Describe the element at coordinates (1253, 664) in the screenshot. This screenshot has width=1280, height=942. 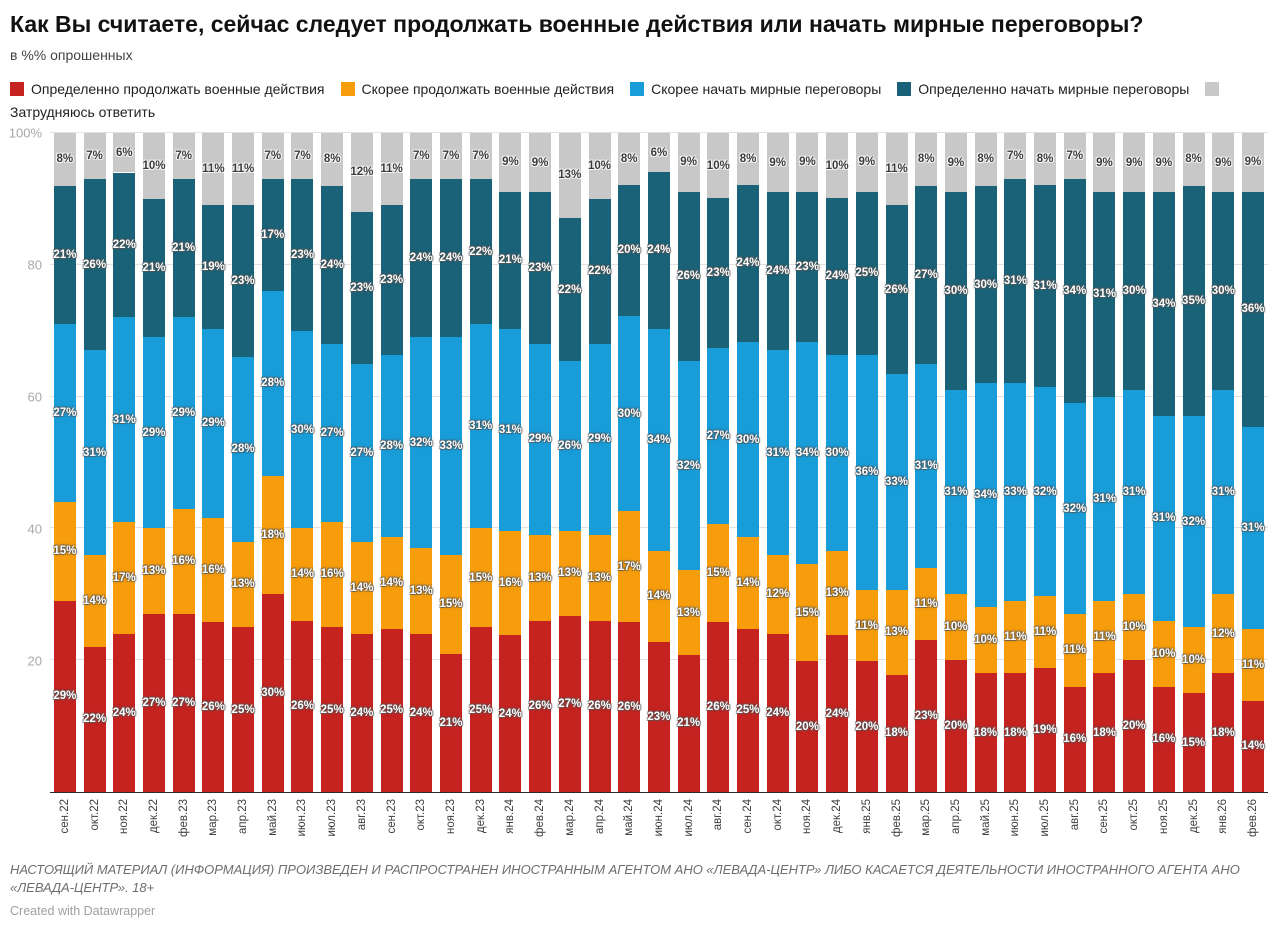
I see `segment-value-label: 11%` at that location.